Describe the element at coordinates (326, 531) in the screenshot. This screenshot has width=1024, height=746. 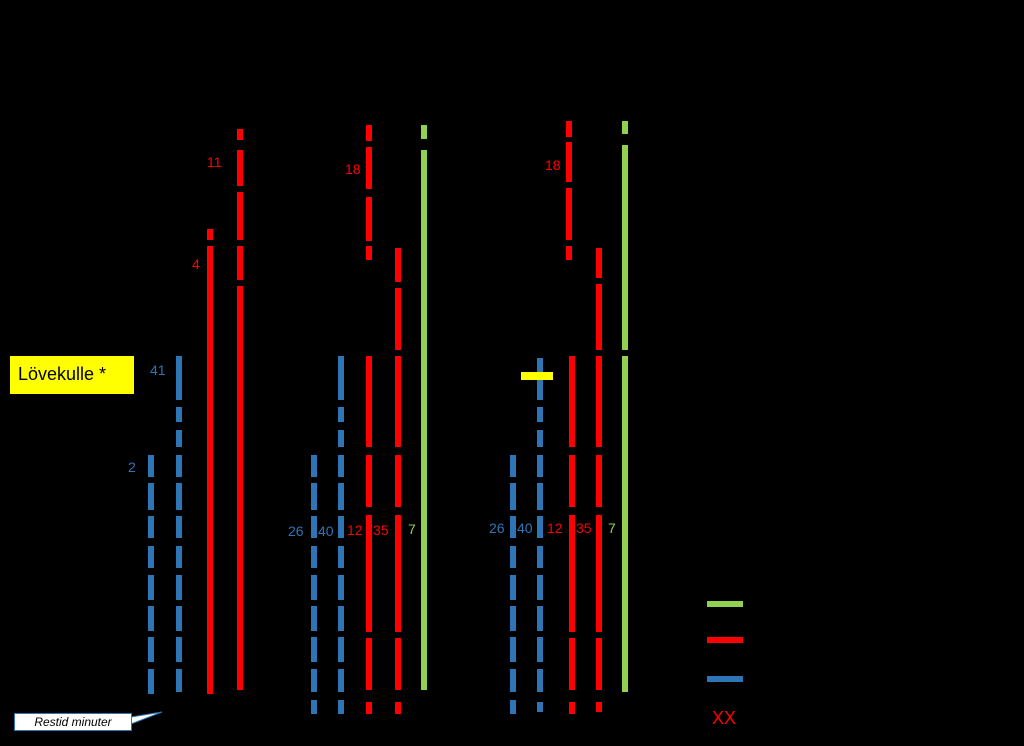
I see `route-label-40: 40` at that location.